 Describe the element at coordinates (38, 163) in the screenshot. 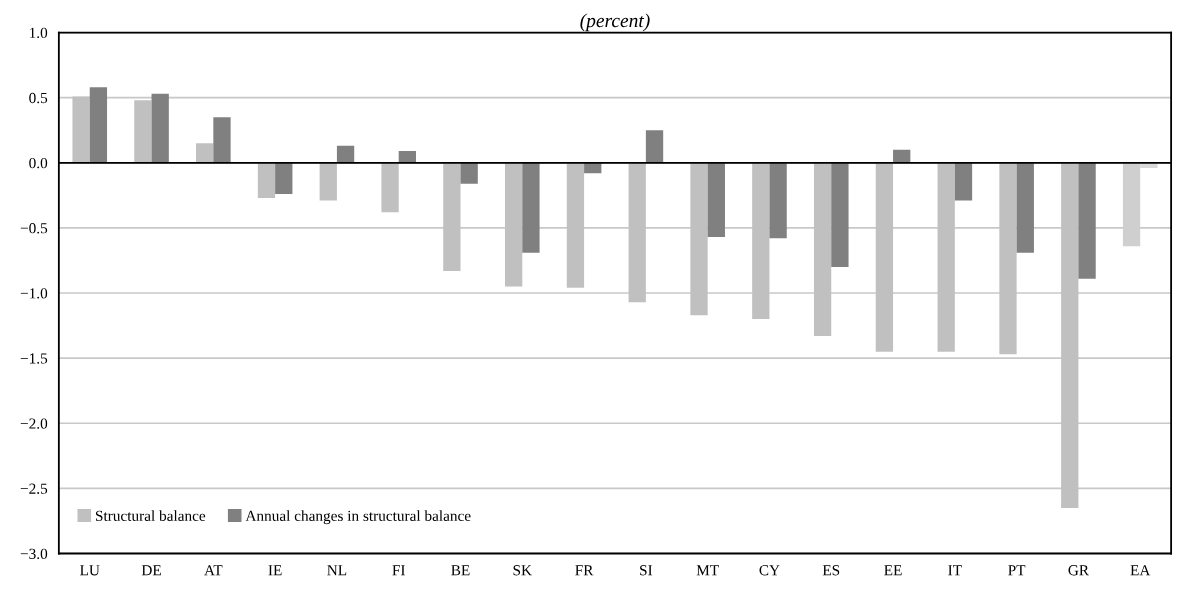

I see `y-tick-label: 0.0` at that location.